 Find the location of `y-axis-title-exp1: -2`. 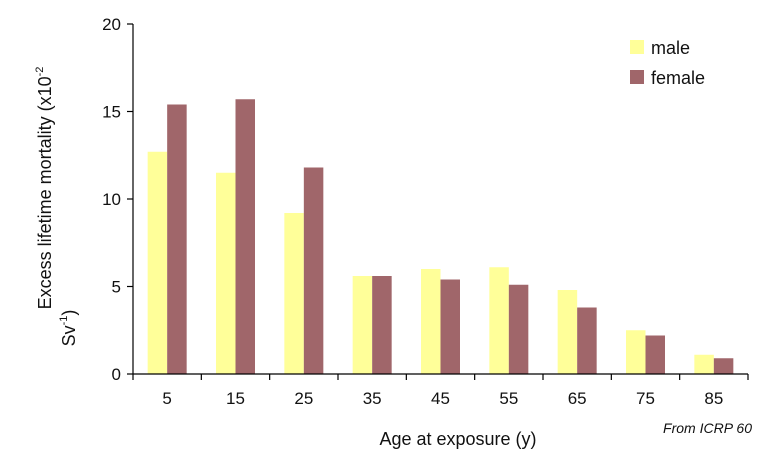

y-axis-title-exp1: -2 is located at coordinates (40, 72).